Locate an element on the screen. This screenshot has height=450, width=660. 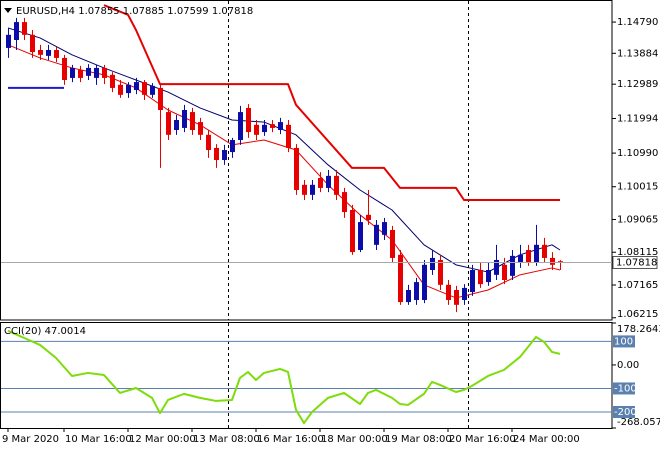
level-label: -200 is located at coordinates (625, 412).